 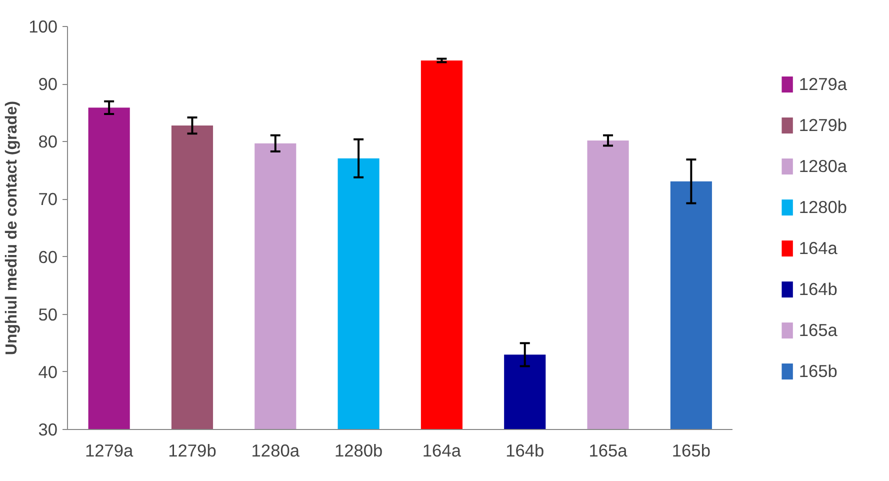 What do you see at coordinates (358, 450) in the screenshot?
I see `x-tick-label: 1280b` at bounding box center [358, 450].